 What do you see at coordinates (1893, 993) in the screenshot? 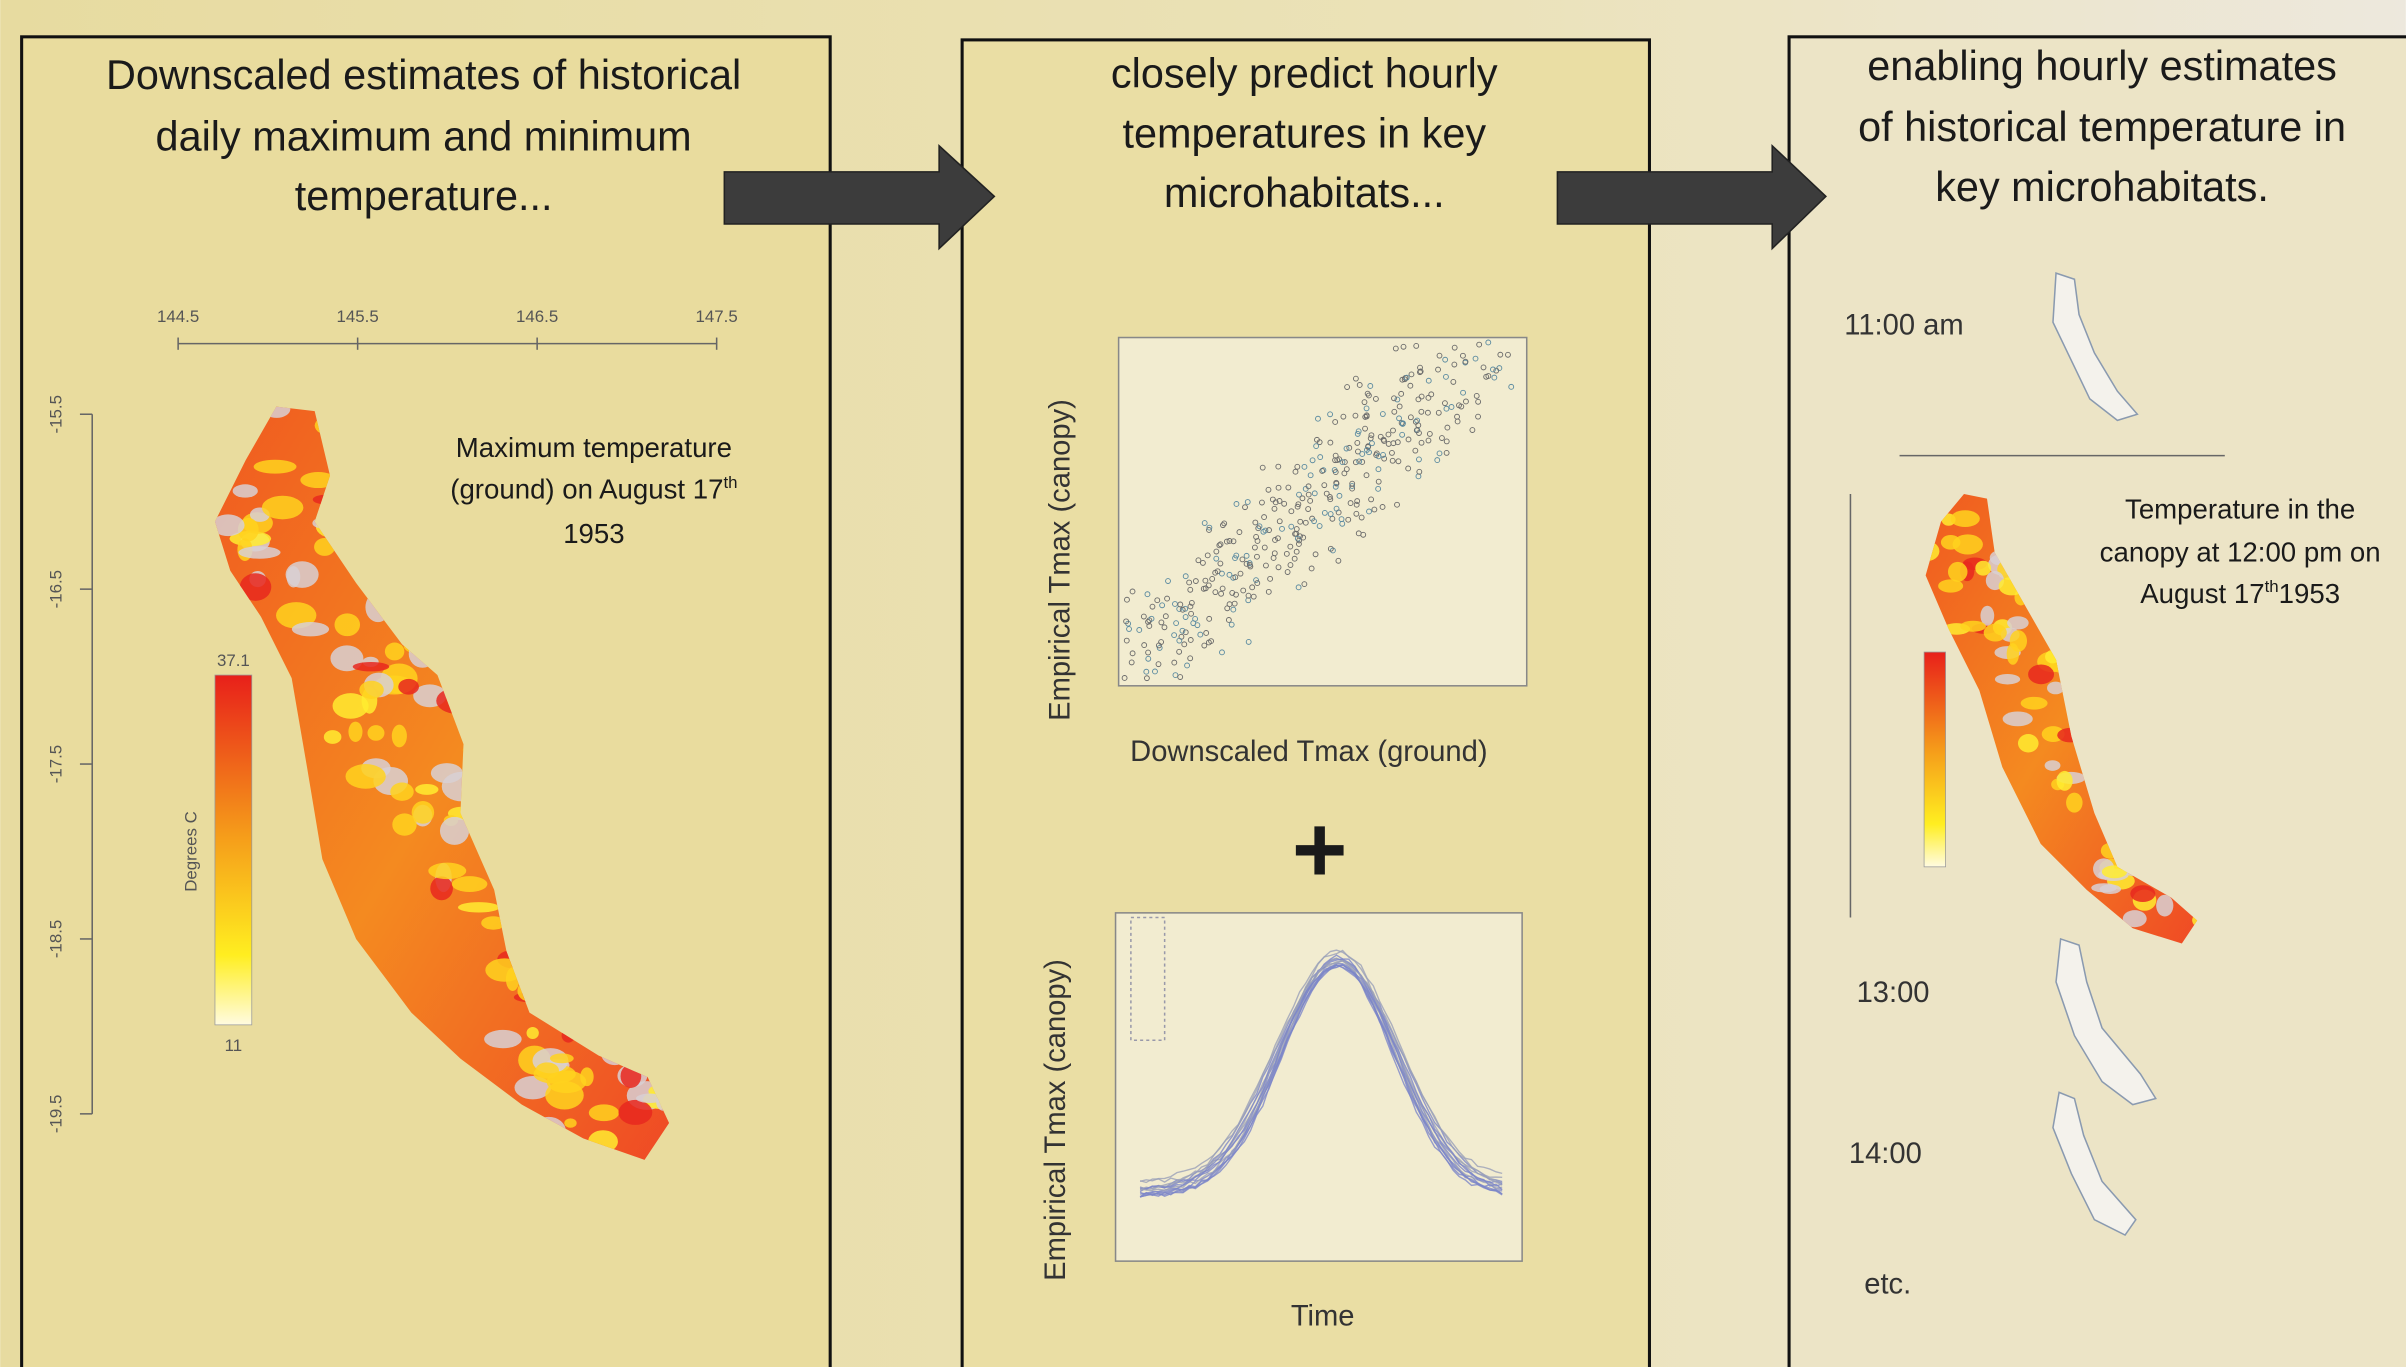
I see `time-label: 13:00` at bounding box center [1893, 993].